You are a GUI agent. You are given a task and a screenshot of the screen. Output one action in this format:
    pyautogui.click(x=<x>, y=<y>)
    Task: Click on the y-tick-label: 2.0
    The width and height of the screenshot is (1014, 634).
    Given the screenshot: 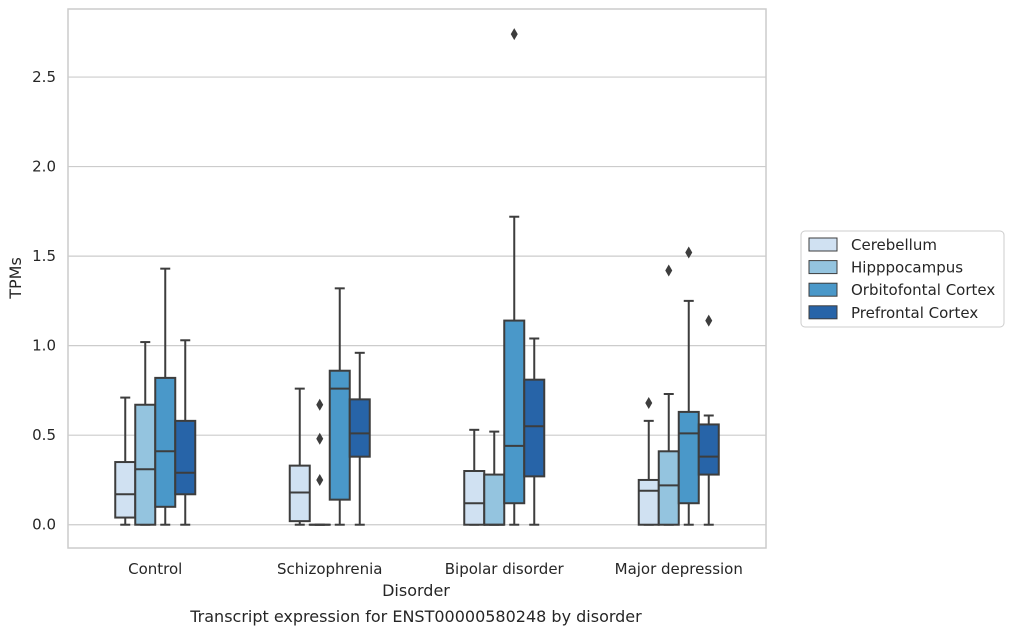 What is the action you would take?
    pyautogui.click(x=44, y=167)
    